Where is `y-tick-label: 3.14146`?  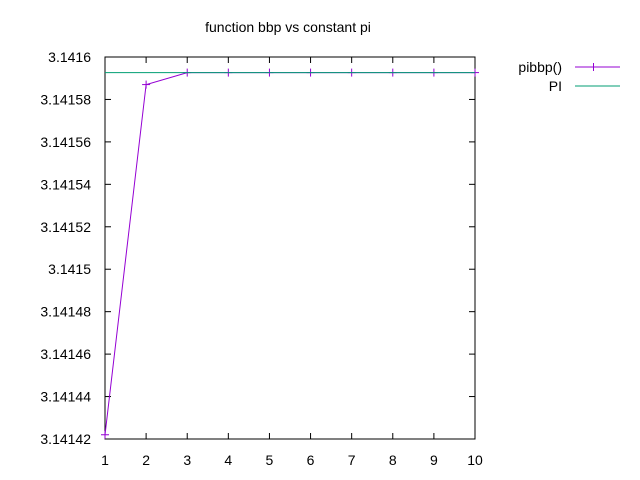 y-tick-label: 3.14146 is located at coordinates (65, 354).